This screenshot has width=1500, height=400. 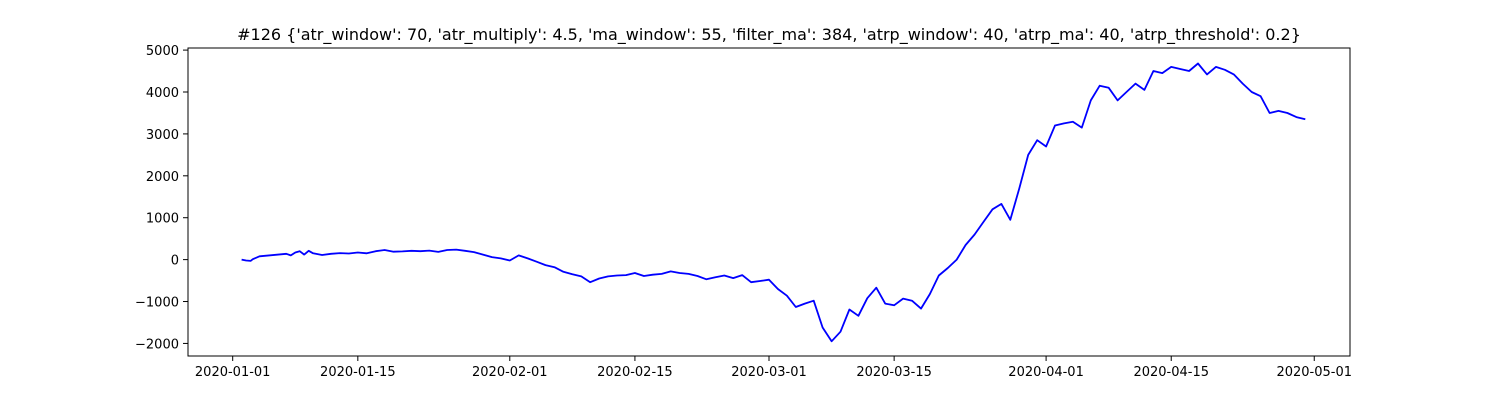 I want to click on x-tick-label: 2020-04-01, so click(x=1046, y=372).